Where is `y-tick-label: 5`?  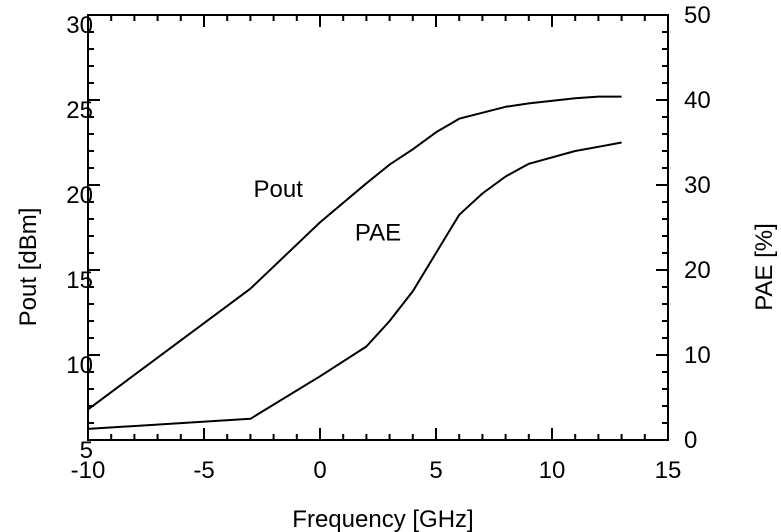 y-tick-label: 5 is located at coordinates (86, 450).